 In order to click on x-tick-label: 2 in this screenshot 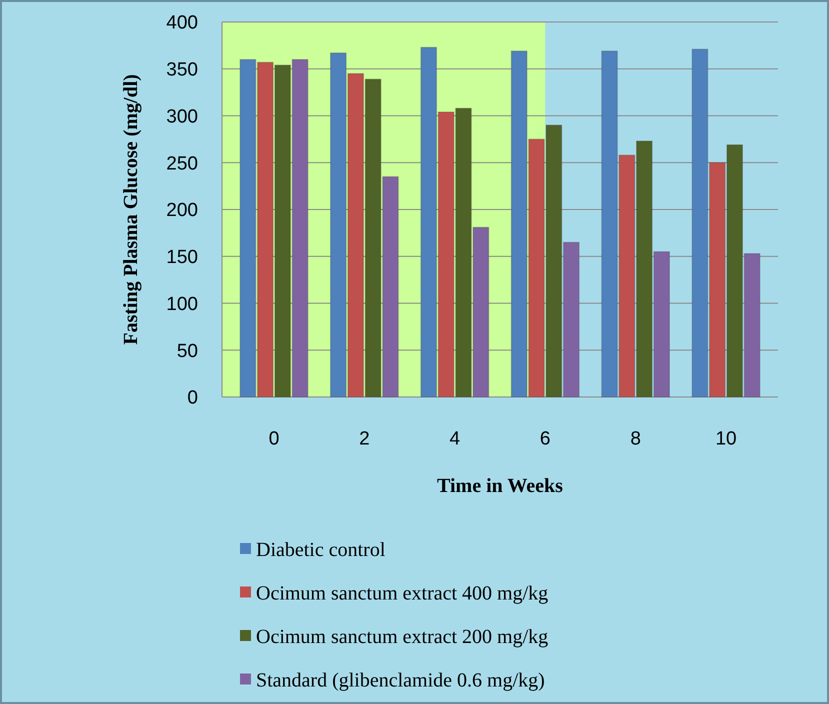, I will do `click(364, 439)`.